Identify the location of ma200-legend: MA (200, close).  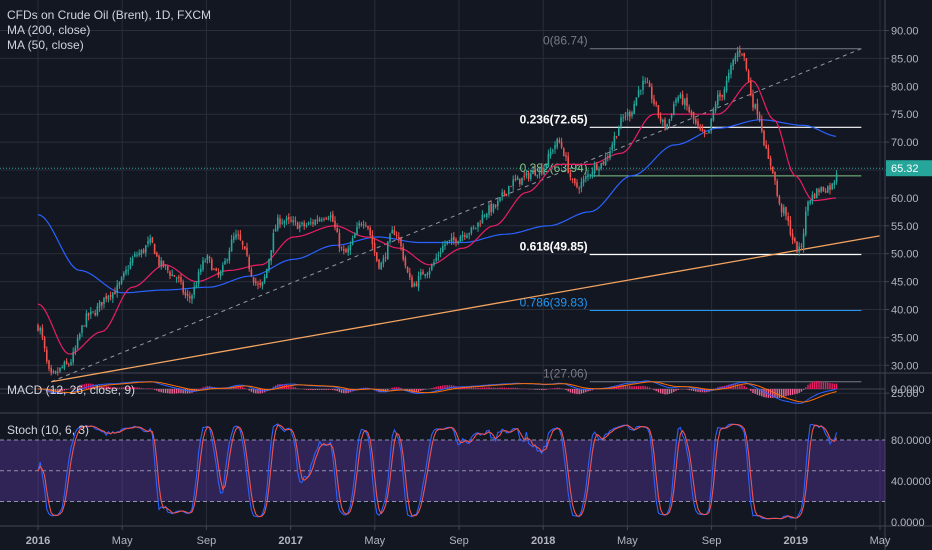
(49, 30).